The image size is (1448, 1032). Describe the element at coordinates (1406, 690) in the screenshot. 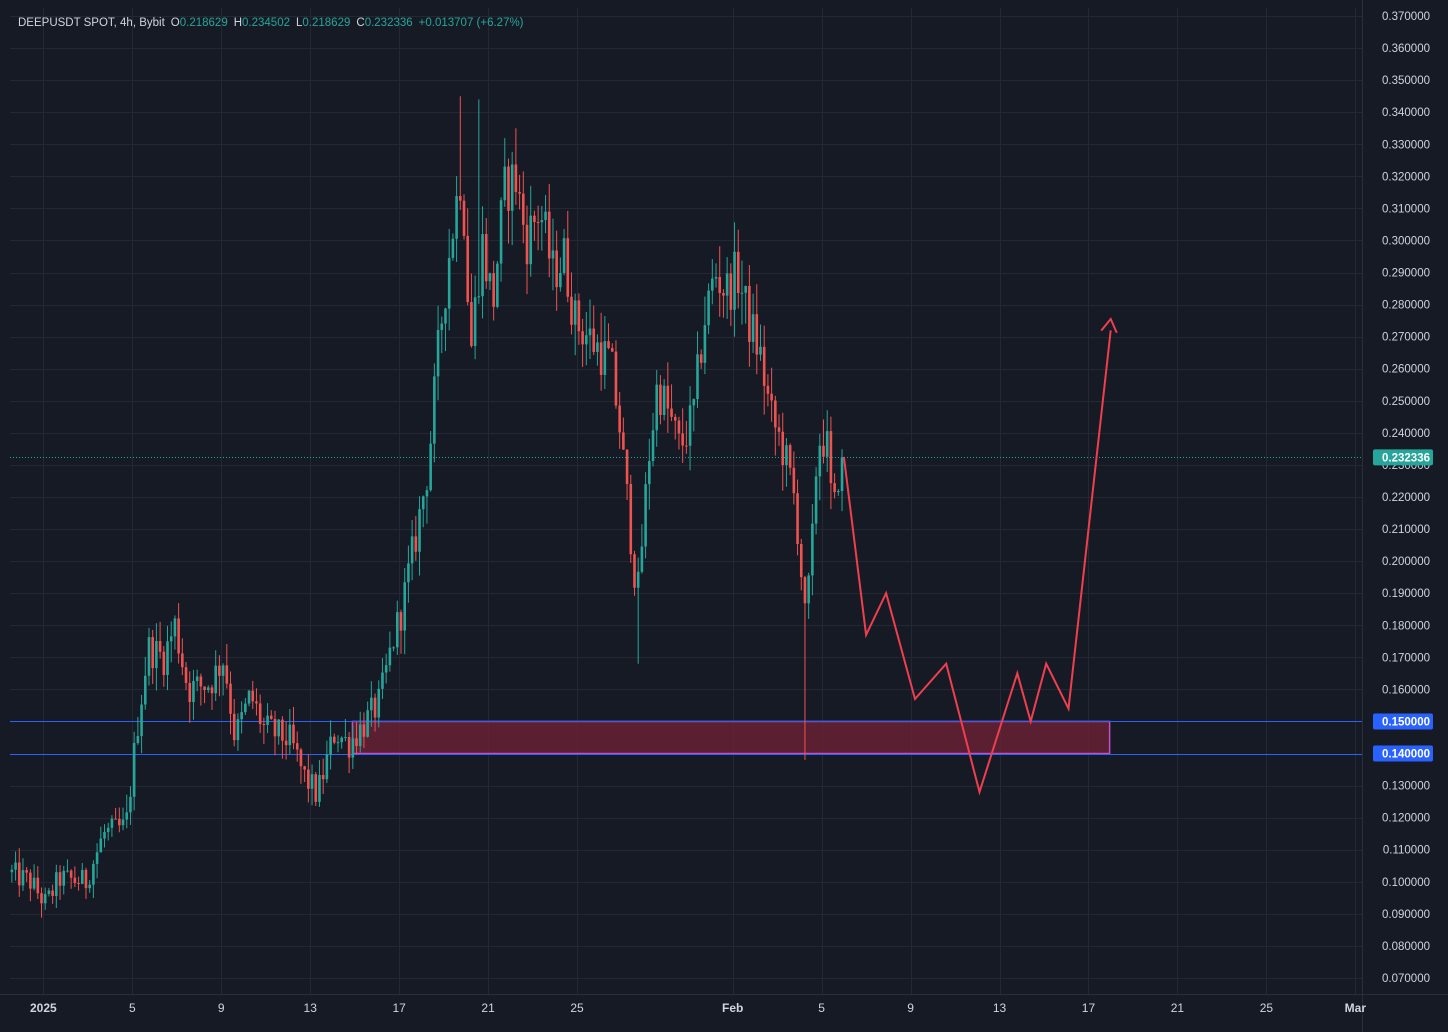

I see `price-tick-label: 0.160000` at that location.